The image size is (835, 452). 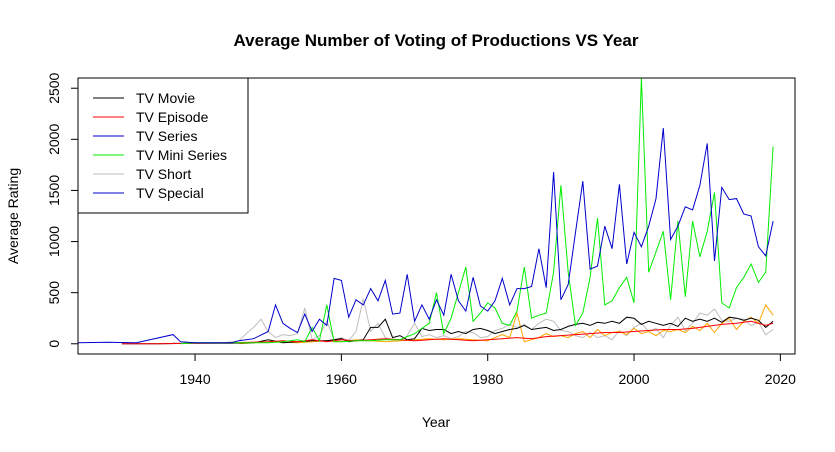 I want to click on y-tick-label: 2000, so click(x=54, y=139).